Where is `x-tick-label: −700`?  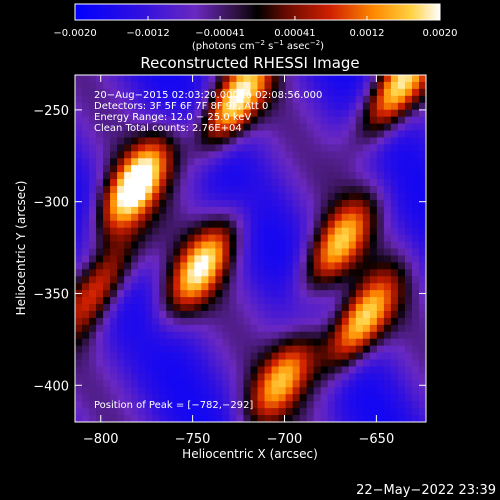
x-tick-label: −700 is located at coordinates (285, 439).